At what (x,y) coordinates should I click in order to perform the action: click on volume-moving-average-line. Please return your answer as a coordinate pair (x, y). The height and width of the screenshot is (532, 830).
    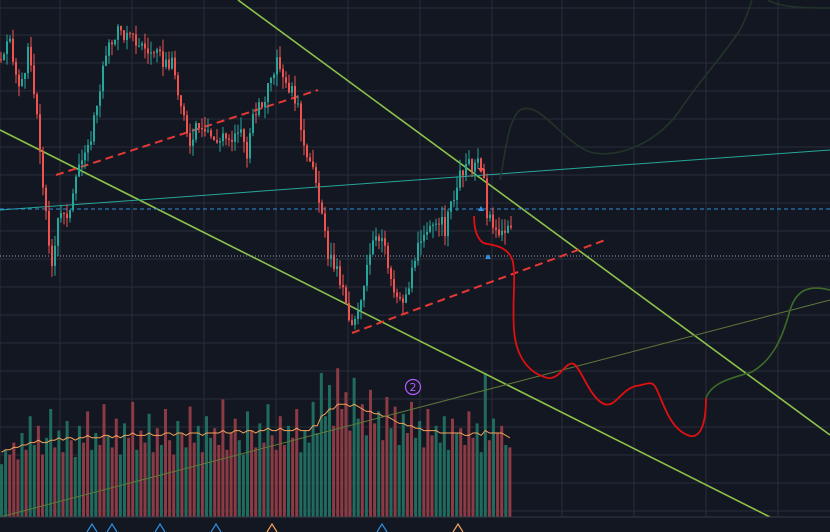
    Looking at the image, I should click on (256, 428).